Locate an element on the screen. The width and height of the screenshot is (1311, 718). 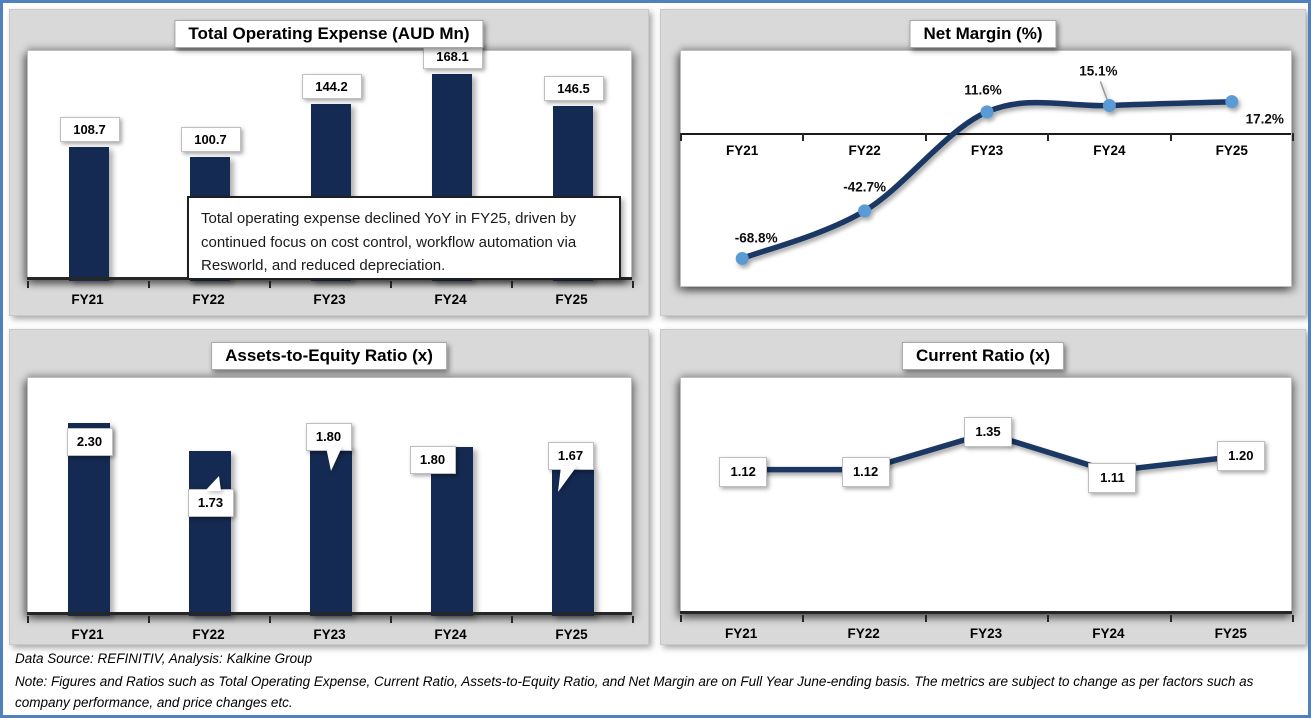
data-label: 100.7 is located at coordinates (210, 140).